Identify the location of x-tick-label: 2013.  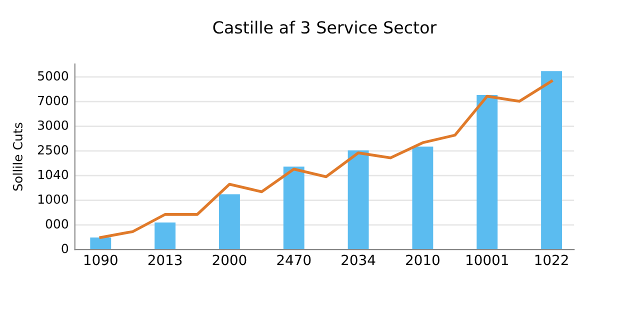
(165, 260).